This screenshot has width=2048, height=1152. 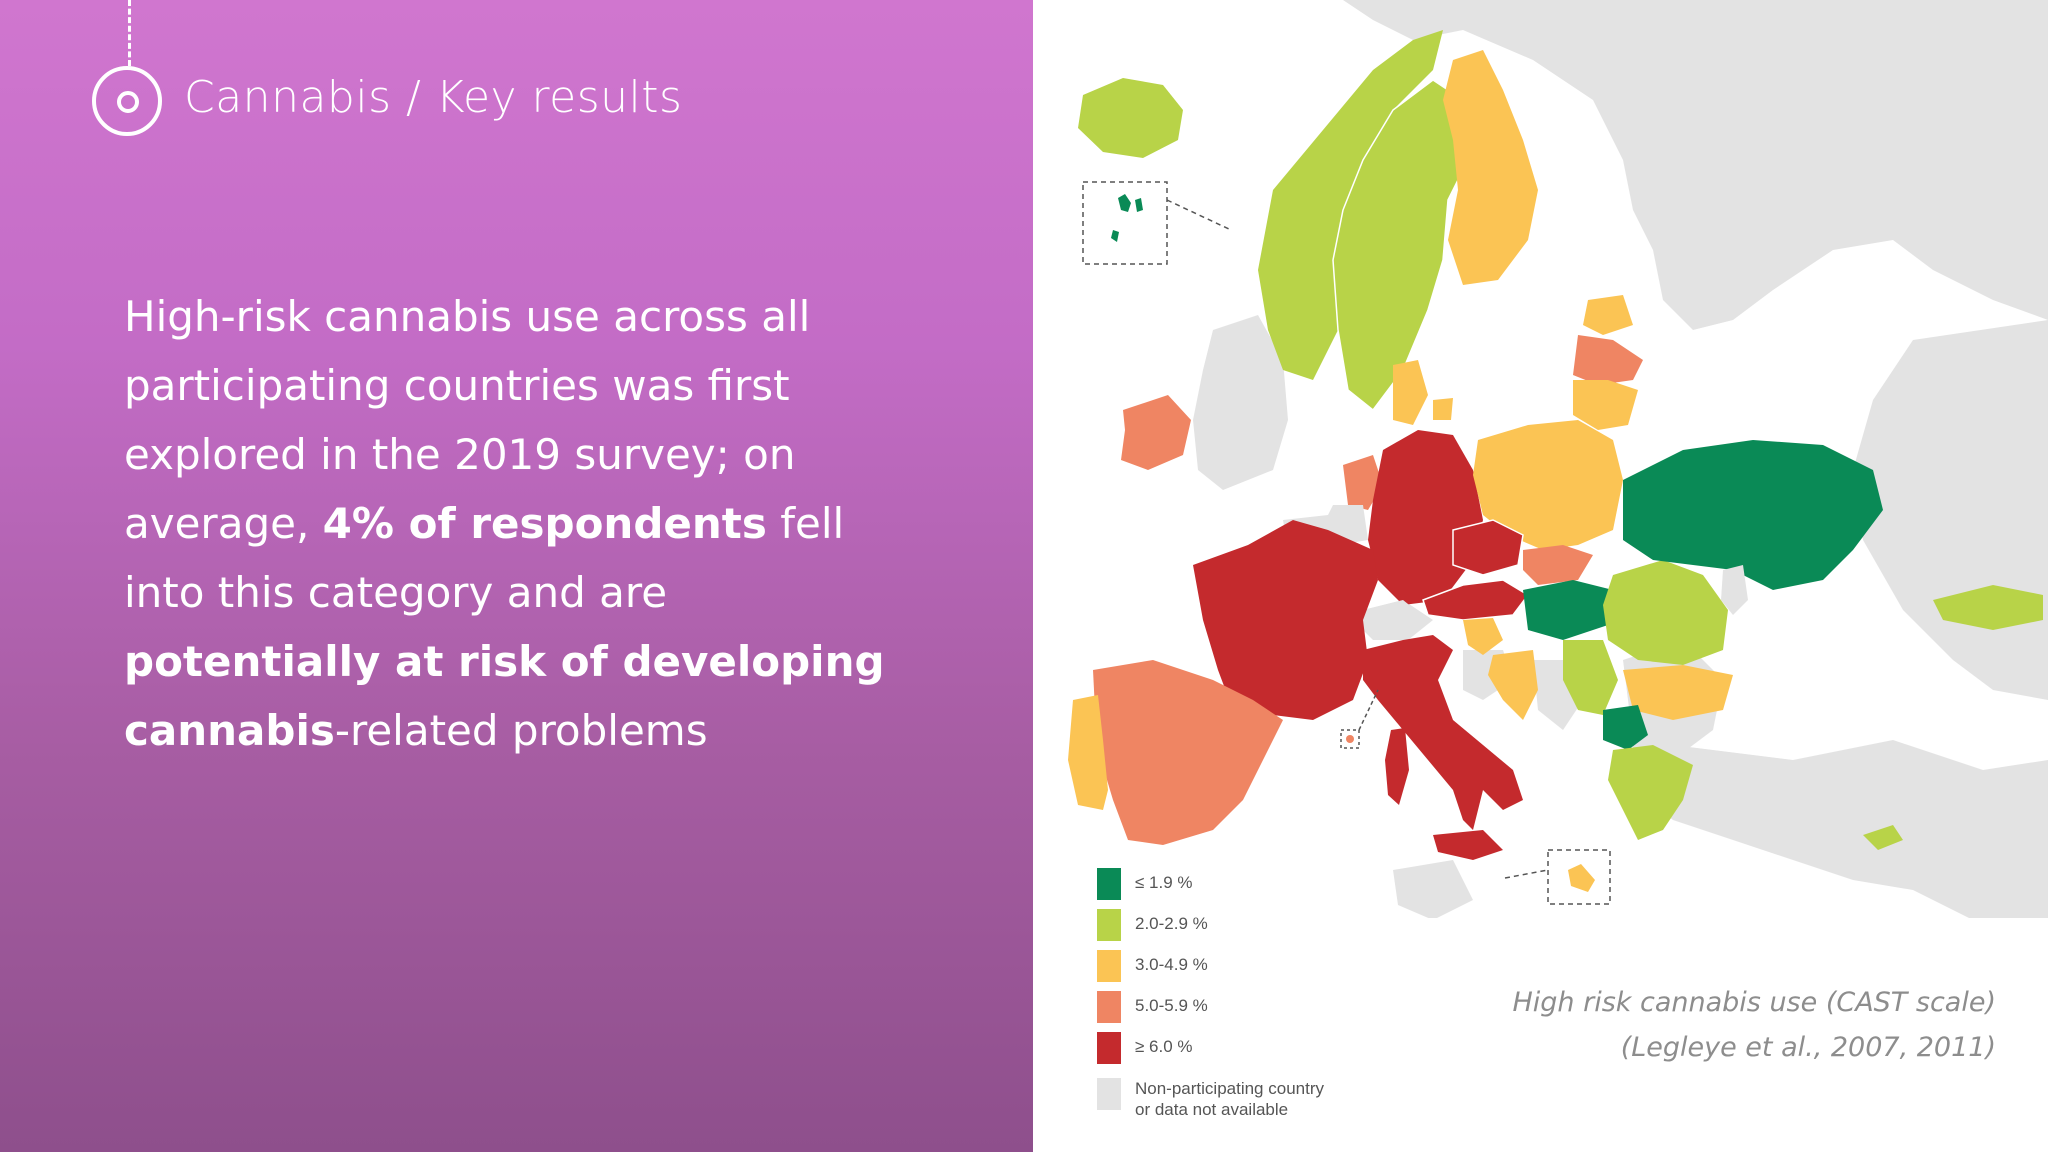 I want to click on legend-label-line1: Non-participating country, so click(x=1229, y=1088).